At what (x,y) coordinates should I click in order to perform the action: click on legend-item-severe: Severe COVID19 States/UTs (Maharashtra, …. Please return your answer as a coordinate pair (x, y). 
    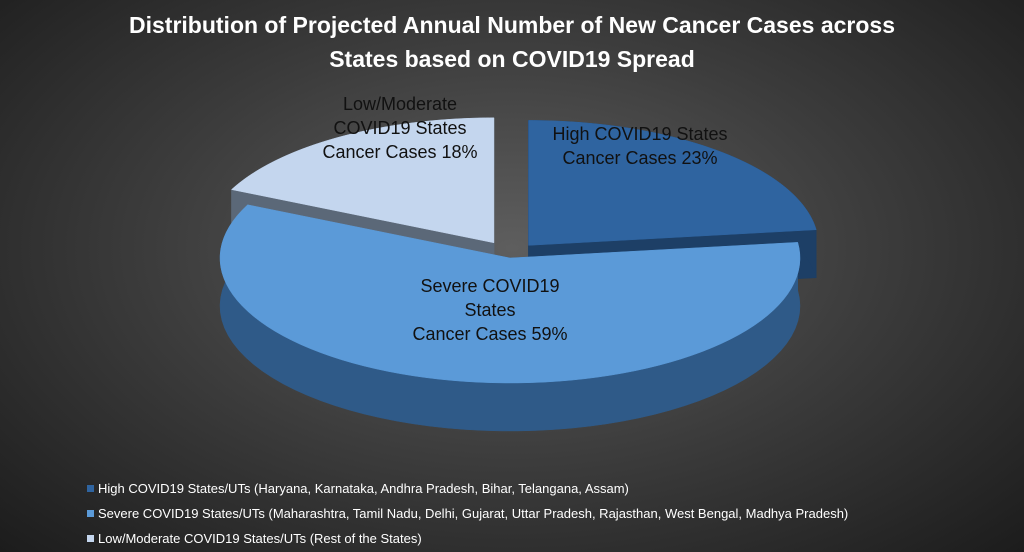
    Looking at the image, I should click on (467, 513).